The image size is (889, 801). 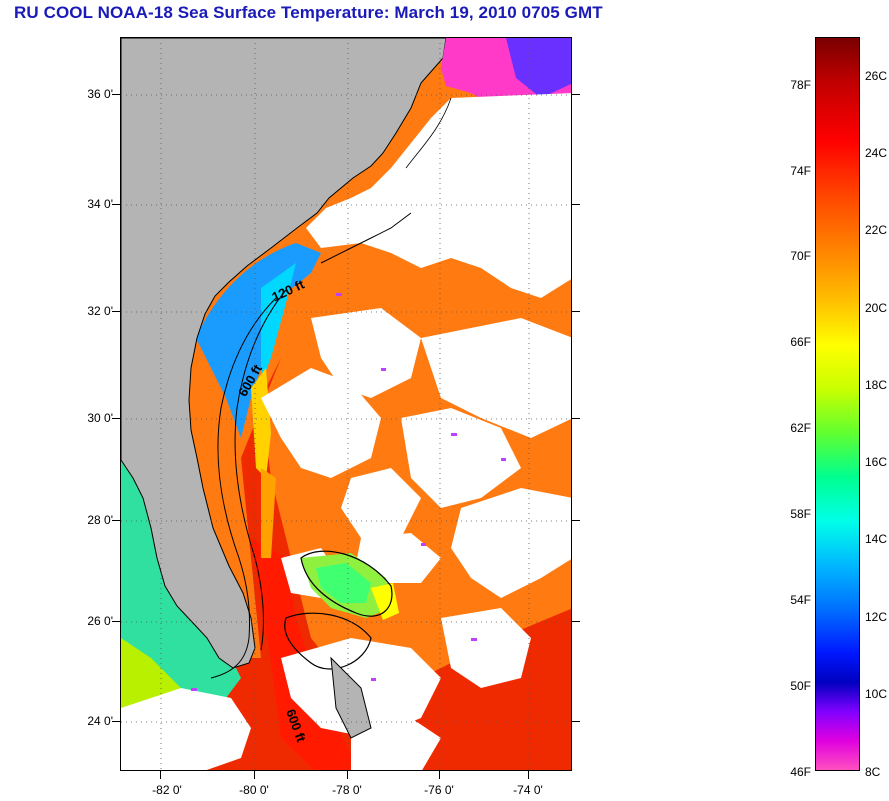 What do you see at coordinates (876, 385) in the screenshot?
I see `legend-c-18: 18C` at bounding box center [876, 385].